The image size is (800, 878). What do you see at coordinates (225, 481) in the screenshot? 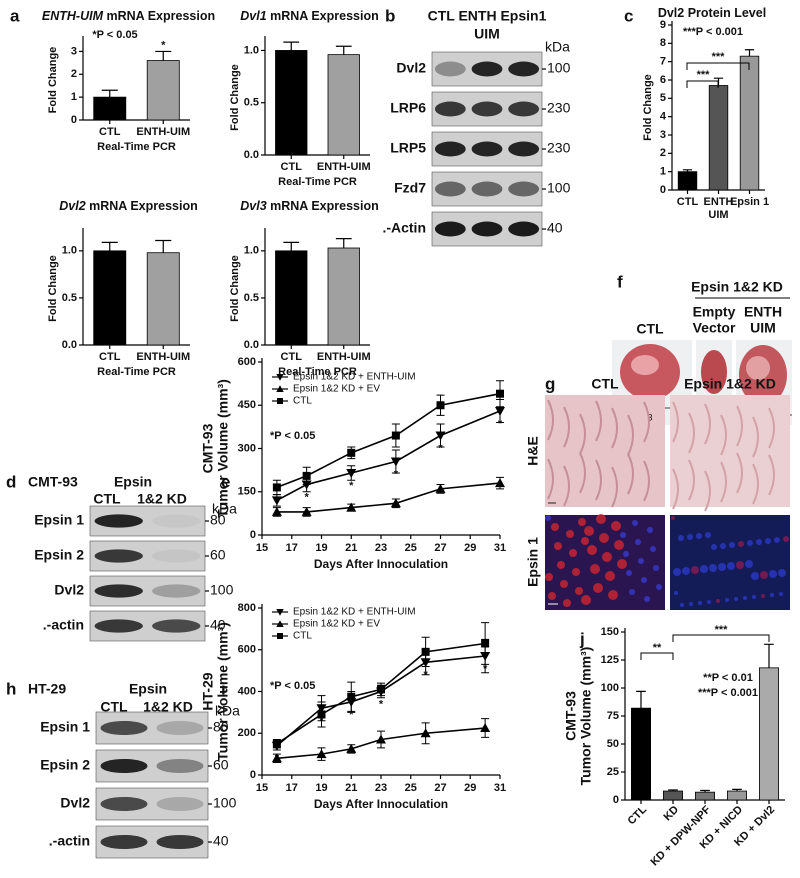
I see `panel-label: e` at bounding box center [225, 481].